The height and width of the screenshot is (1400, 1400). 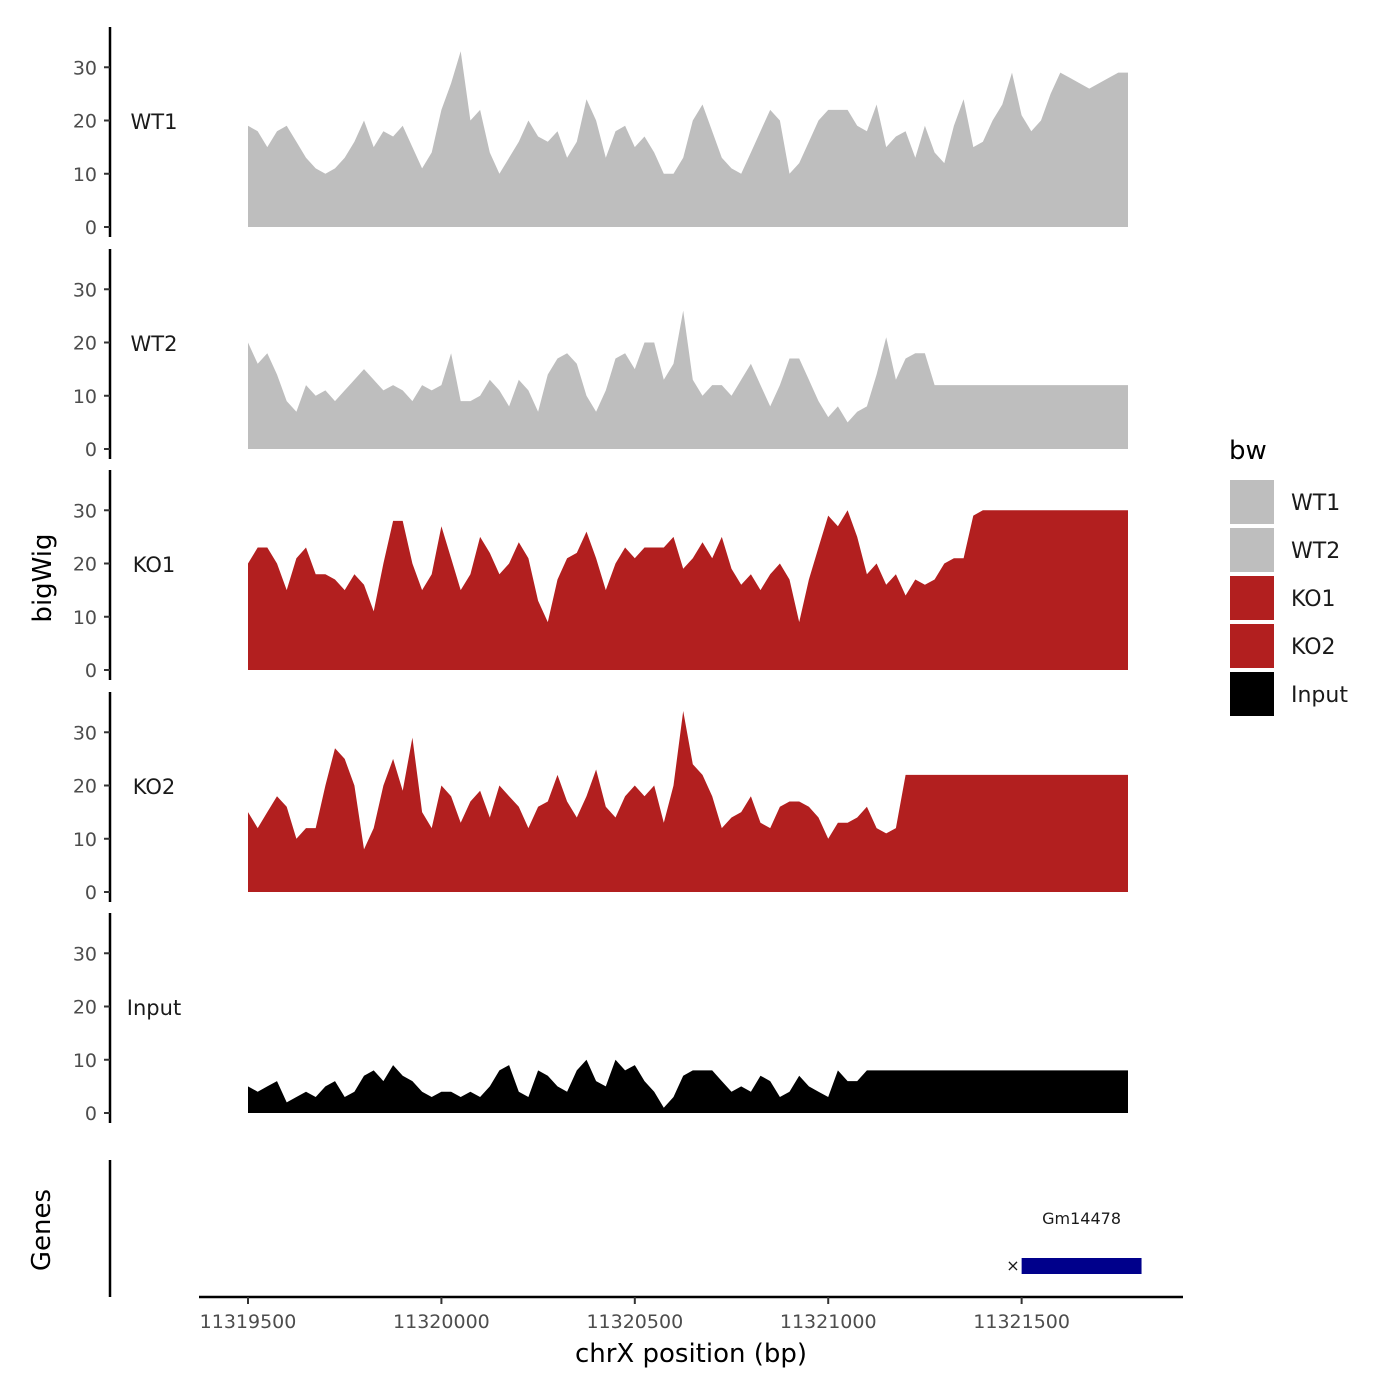 I want to click on genes-panel: Genes × Gm14478, so click(x=584, y=1228).